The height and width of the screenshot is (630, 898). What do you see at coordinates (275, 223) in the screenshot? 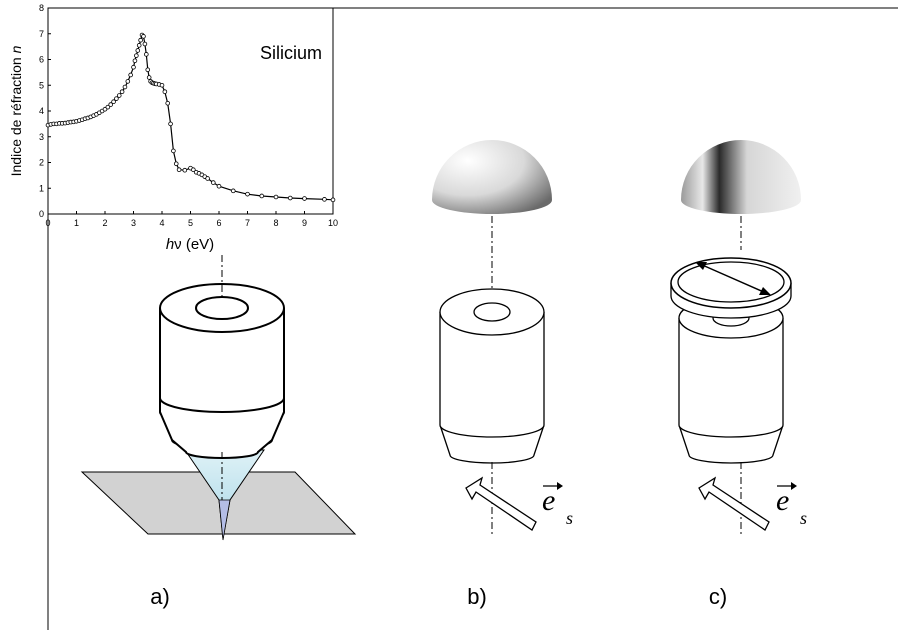
I see `x-tick-label: 8` at bounding box center [275, 223].